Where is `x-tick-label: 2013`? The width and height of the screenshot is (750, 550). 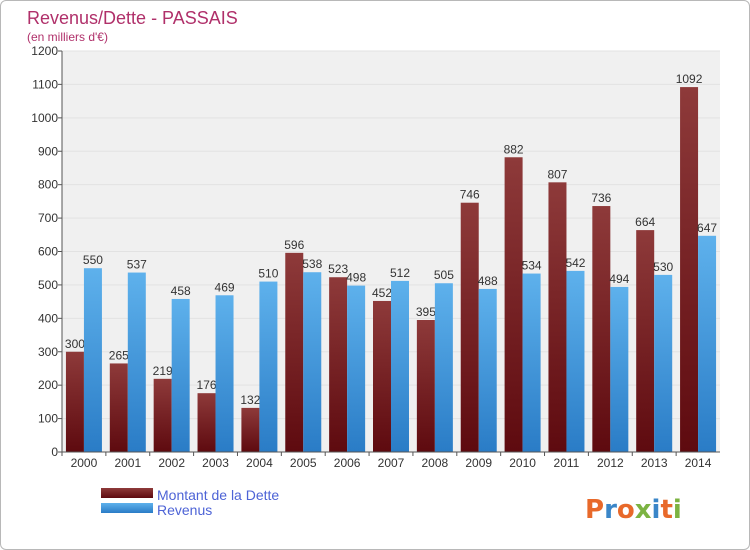 x-tick-label: 2013 is located at coordinates (654, 463).